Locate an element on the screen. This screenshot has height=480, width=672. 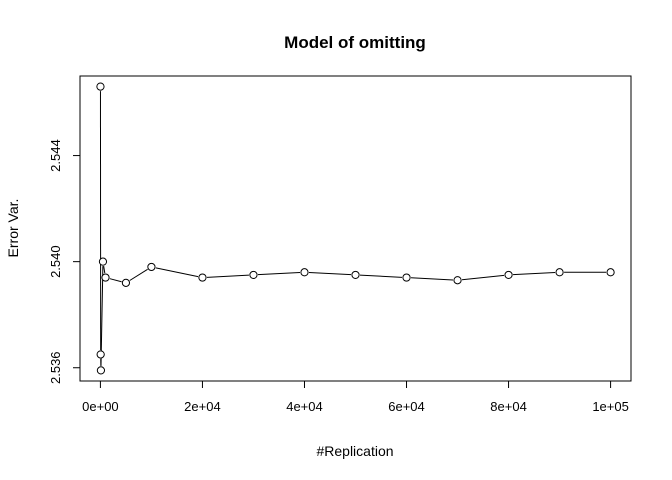
x-tick-label: 0e+00 is located at coordinates (100, 406).